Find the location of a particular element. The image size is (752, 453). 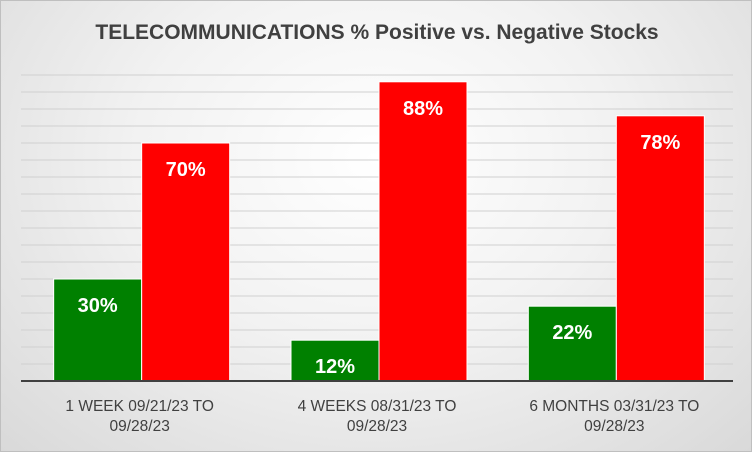

data-label: 88% is located at coordinates (423, 109).